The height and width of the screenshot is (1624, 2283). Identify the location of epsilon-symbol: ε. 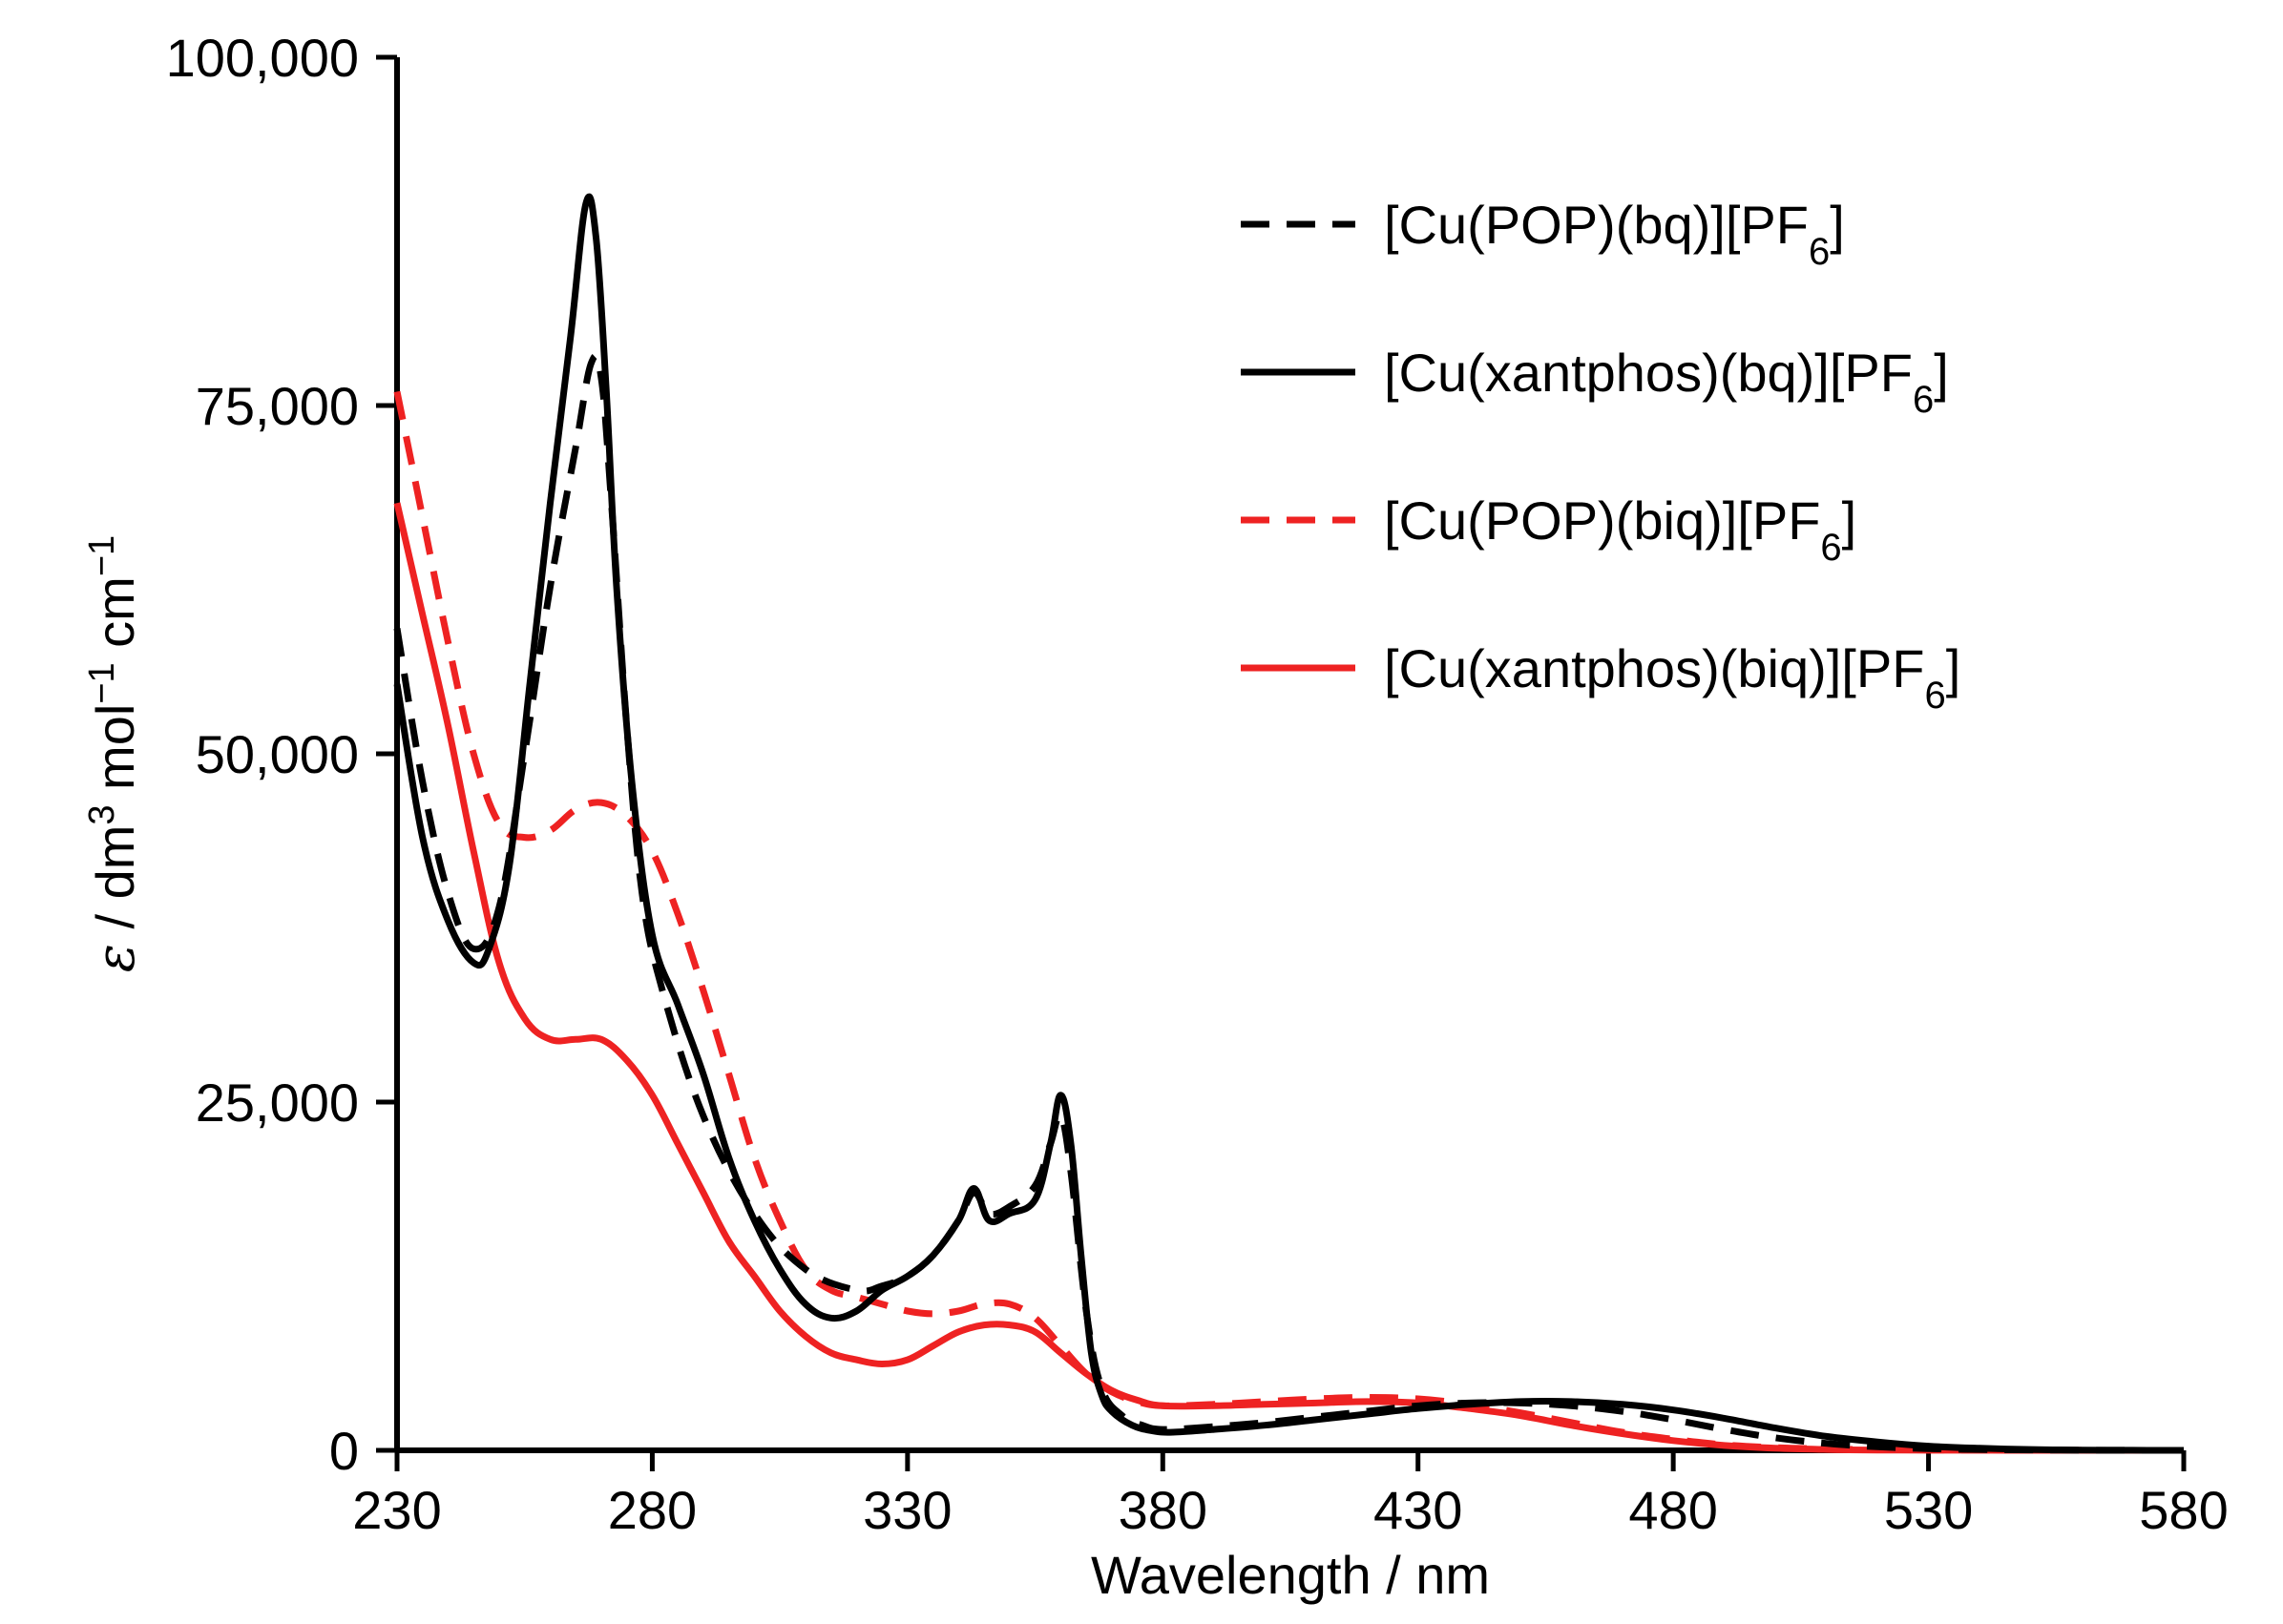
(116, 958).